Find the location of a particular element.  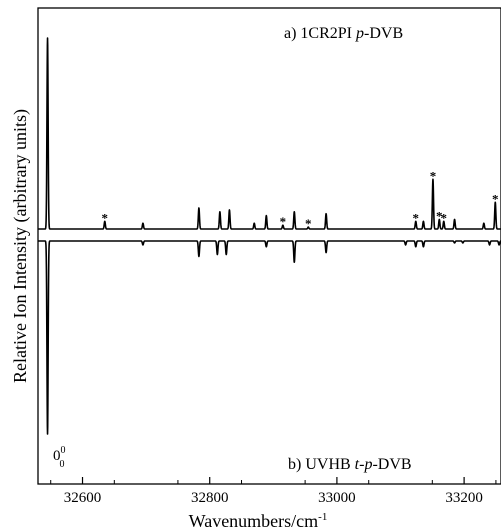

y-axis-label: Relative Ion Intensity (arbitrary units) is located at coordinates (20, 246).